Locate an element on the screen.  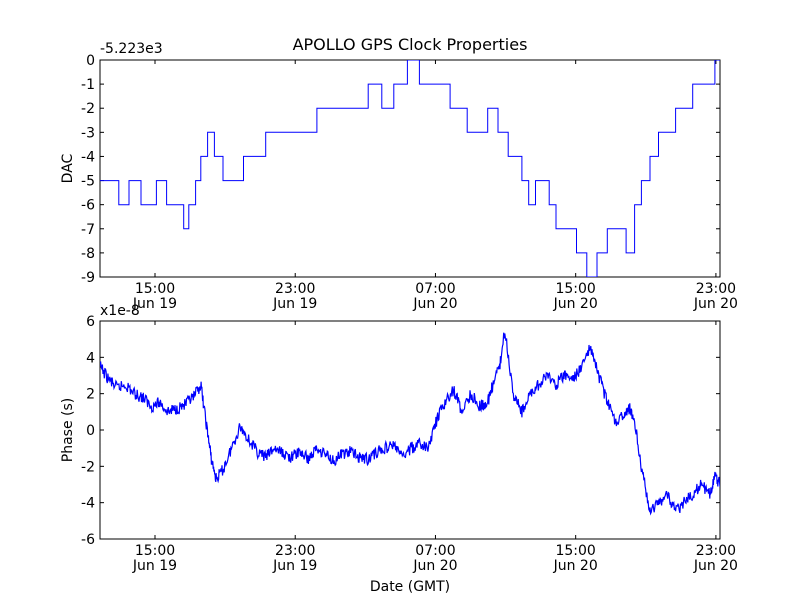
phase-y-label: Phase (s) is located at coordinates (68, 430).